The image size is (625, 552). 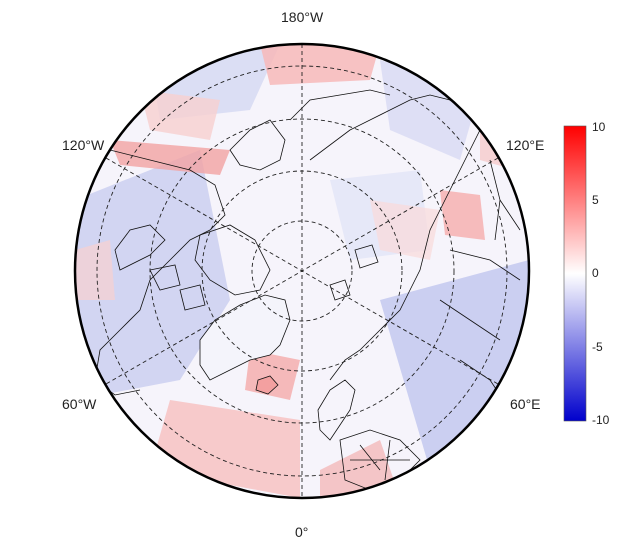 I want to click on colorbar, so click(x=575, y=273).